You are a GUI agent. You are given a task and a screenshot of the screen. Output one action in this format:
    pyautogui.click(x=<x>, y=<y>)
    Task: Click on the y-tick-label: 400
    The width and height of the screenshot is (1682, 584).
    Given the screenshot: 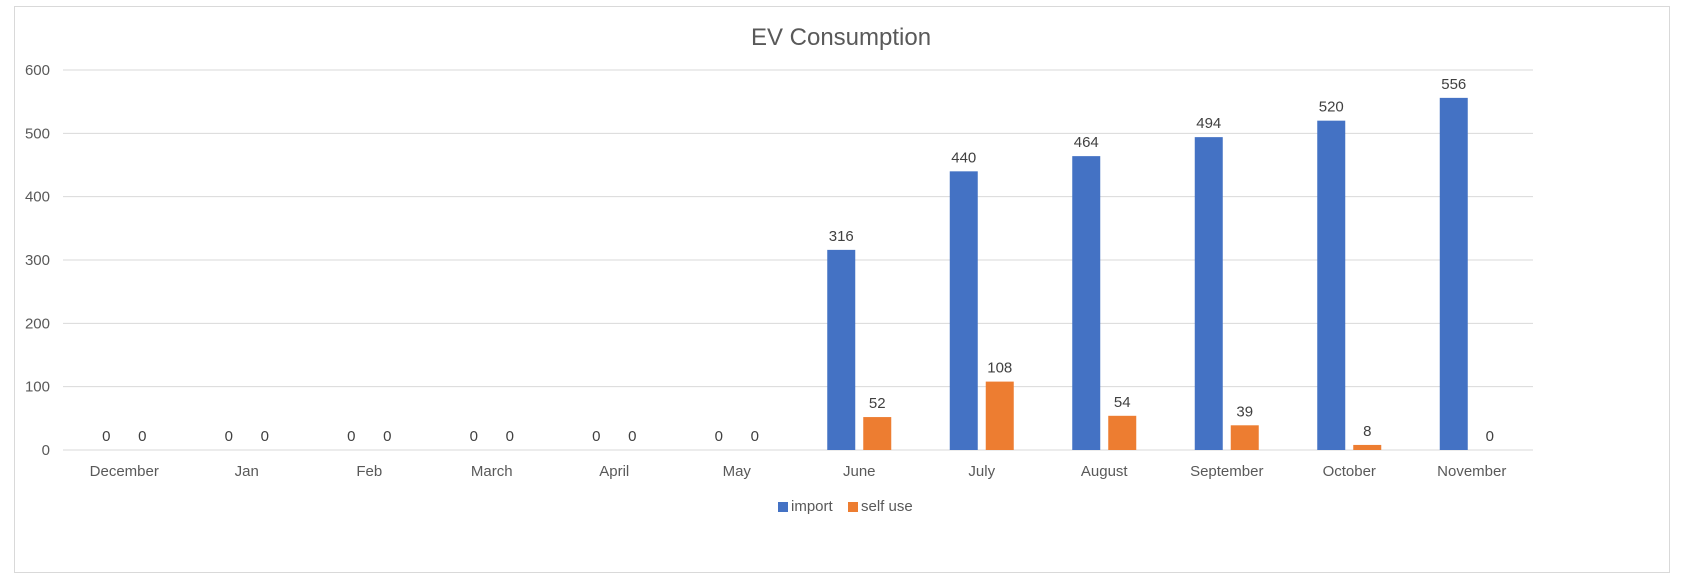 What is the action you would take?
    pyautogui.click(x=37, y=197)
    